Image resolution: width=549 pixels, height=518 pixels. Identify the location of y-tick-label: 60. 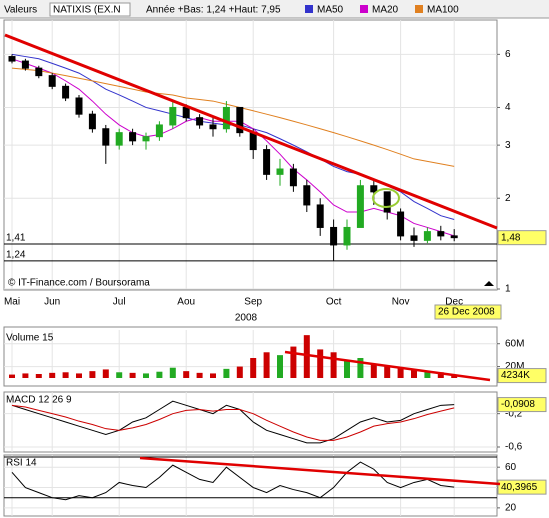
(511, 467).